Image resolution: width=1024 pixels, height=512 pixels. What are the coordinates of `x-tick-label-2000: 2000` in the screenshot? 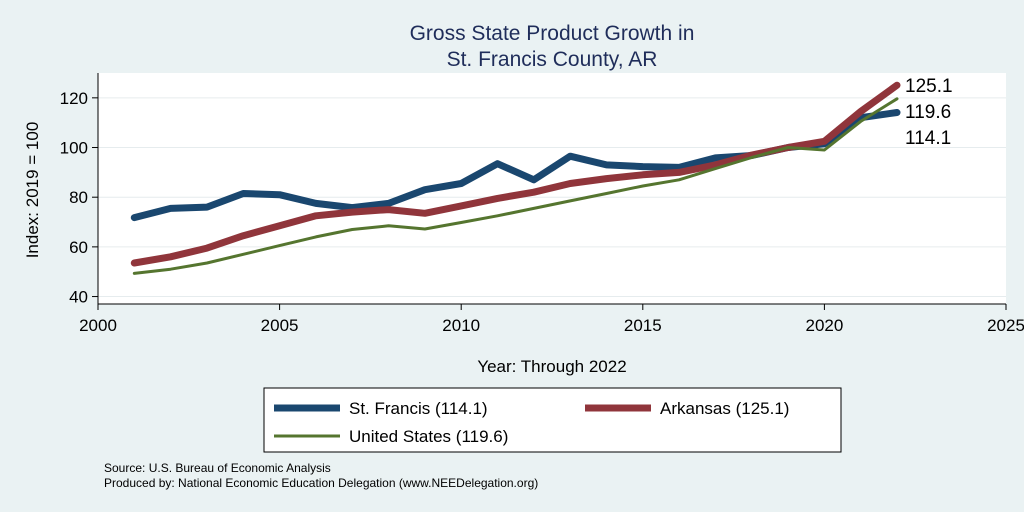 It's located at (98, 325).